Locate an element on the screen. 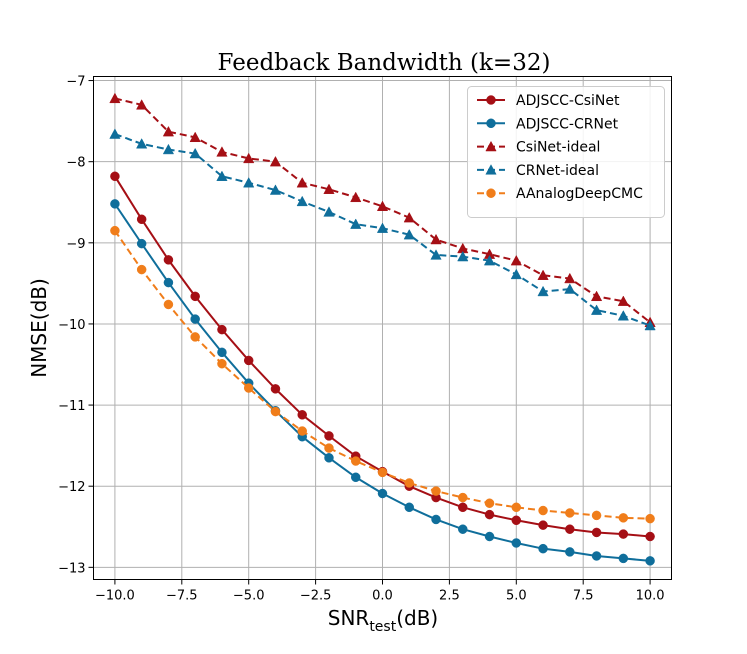  legend-label-adjscc-crnet: ADJSCC-CRNet is located at coordinates (567, 124).